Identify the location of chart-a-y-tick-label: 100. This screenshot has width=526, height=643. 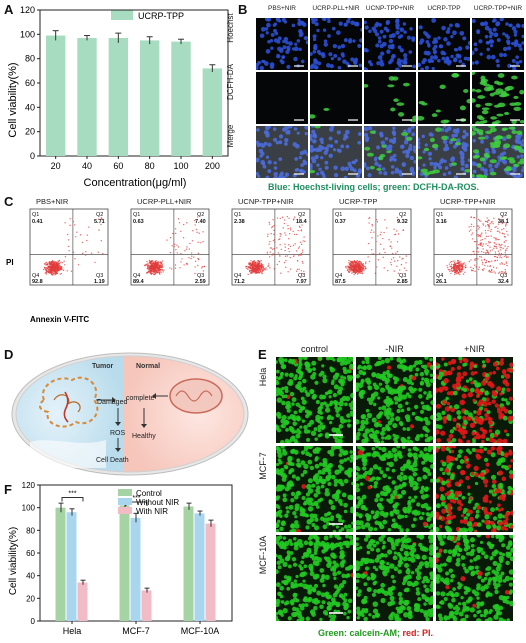
(27, 34).